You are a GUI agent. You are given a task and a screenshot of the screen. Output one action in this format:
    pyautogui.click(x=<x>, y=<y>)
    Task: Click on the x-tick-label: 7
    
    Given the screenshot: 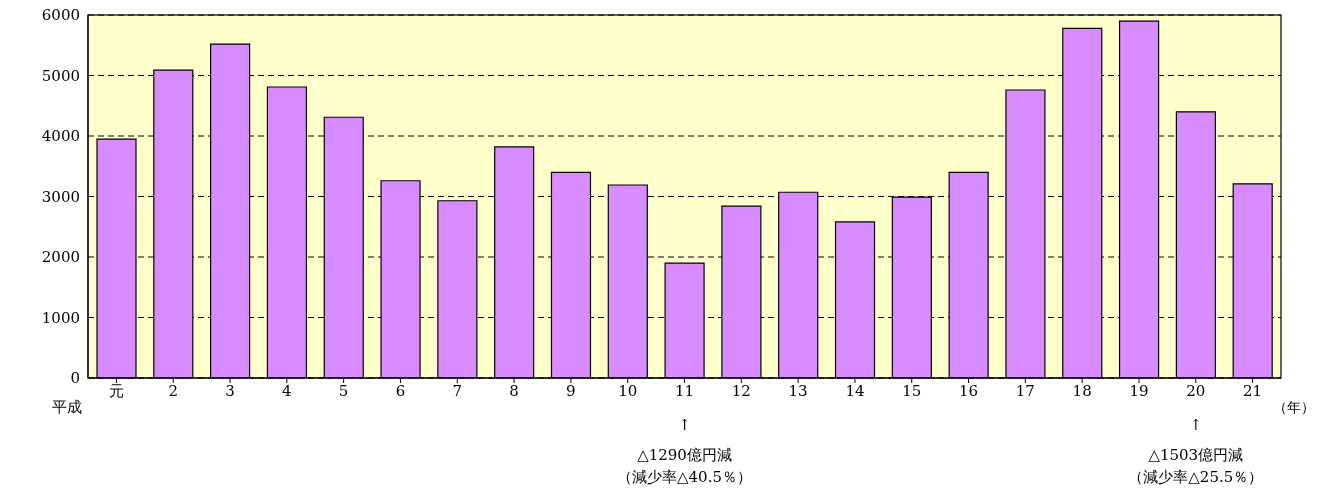 What is the action you would take?
    pyautogui.click(x=457, y=390)
    